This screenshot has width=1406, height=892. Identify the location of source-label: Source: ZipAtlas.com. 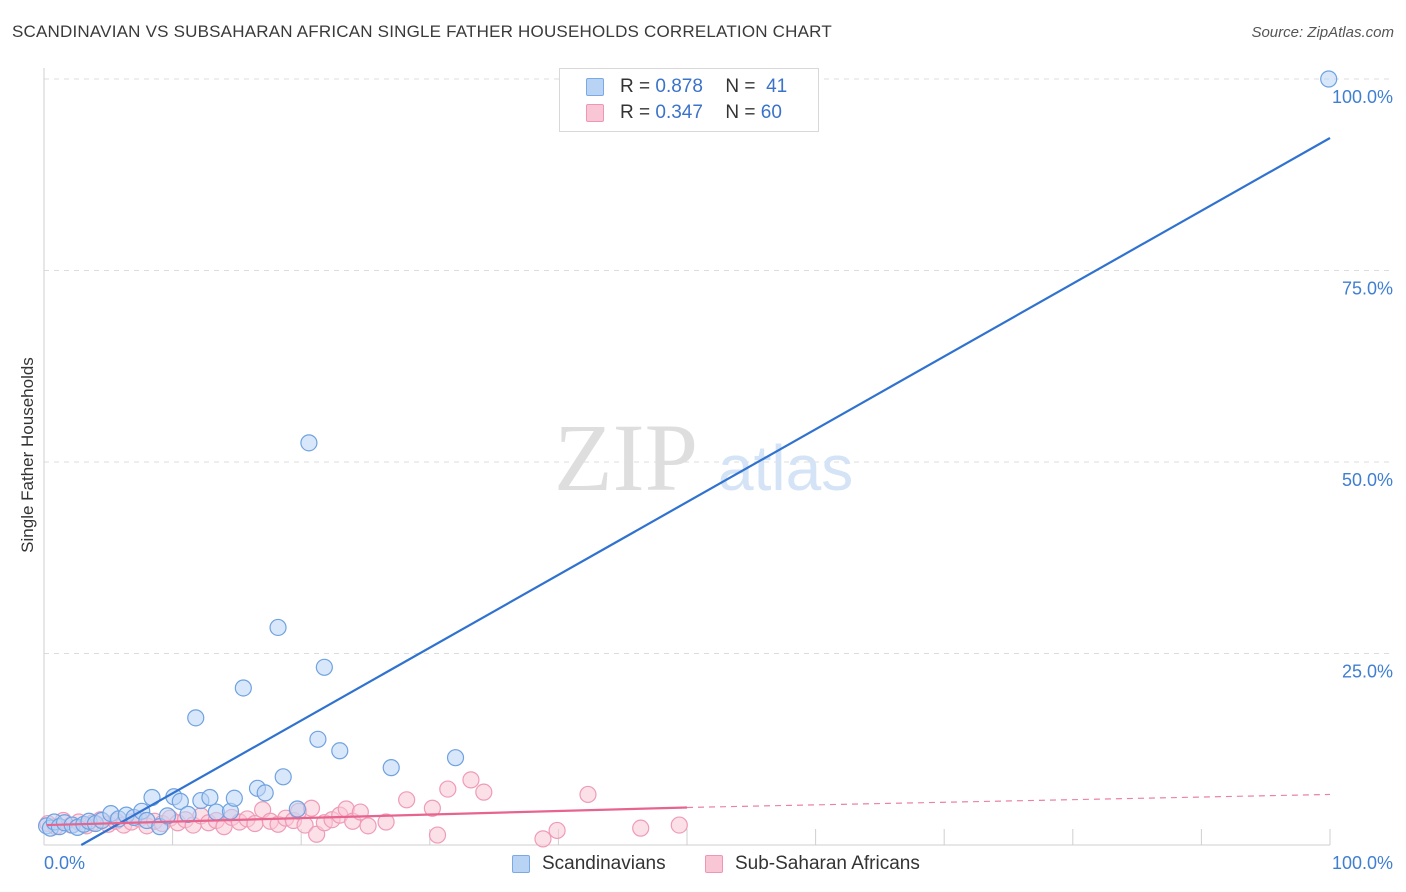
(1322, 32).